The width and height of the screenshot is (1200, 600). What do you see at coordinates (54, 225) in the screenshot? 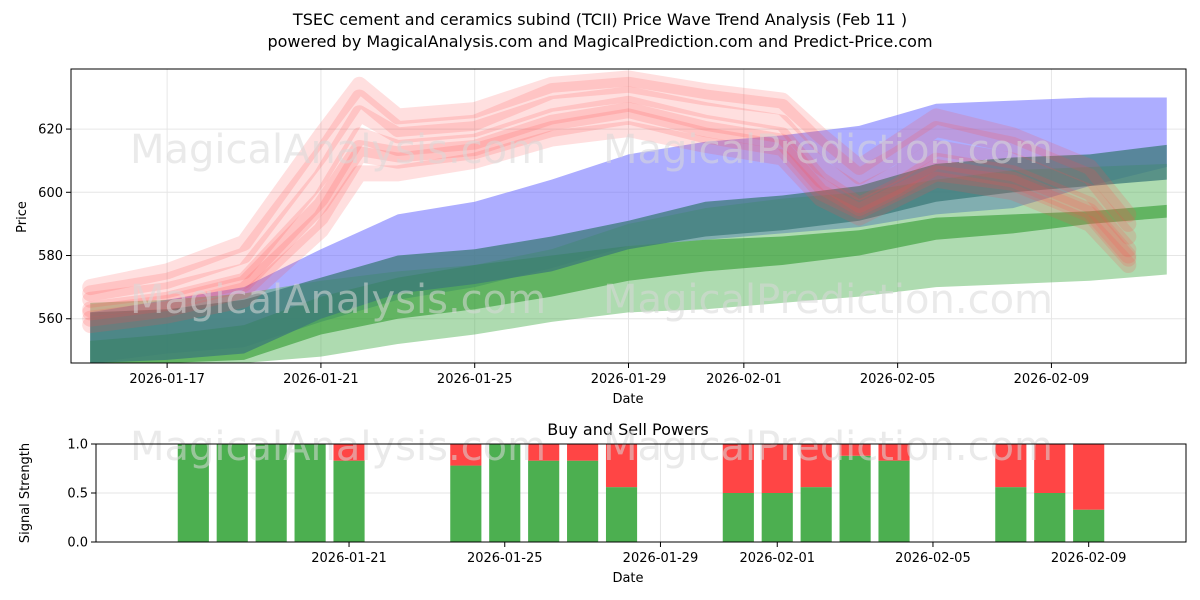
I see `price-y-ticks: 560 580 600 620` at bounding box center [54, 225].